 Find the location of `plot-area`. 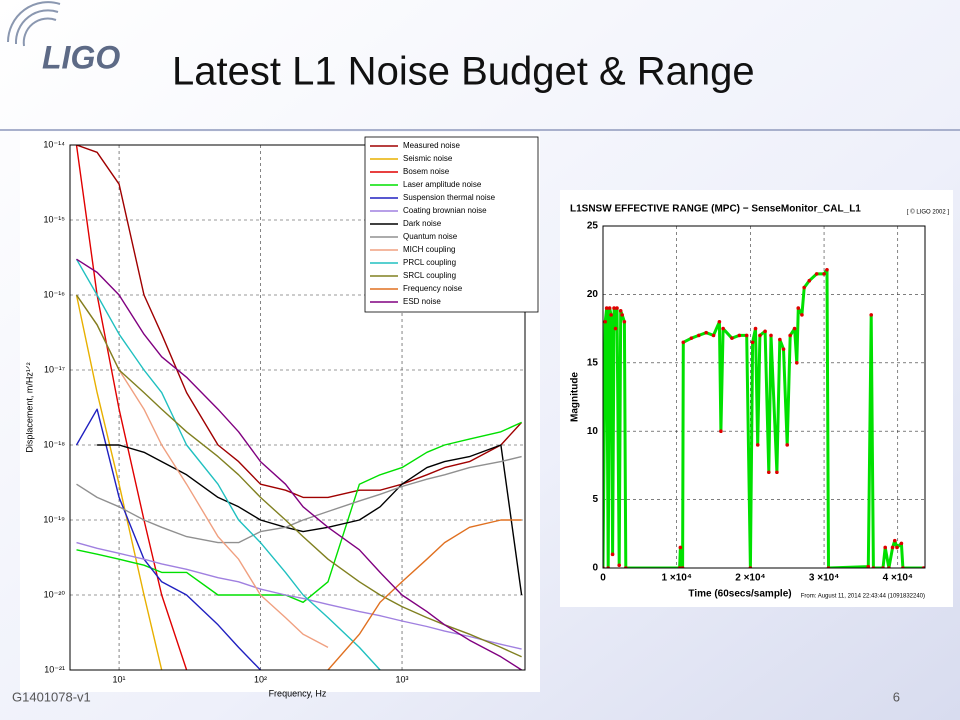

plot-area is located at coordinates (764, 417).